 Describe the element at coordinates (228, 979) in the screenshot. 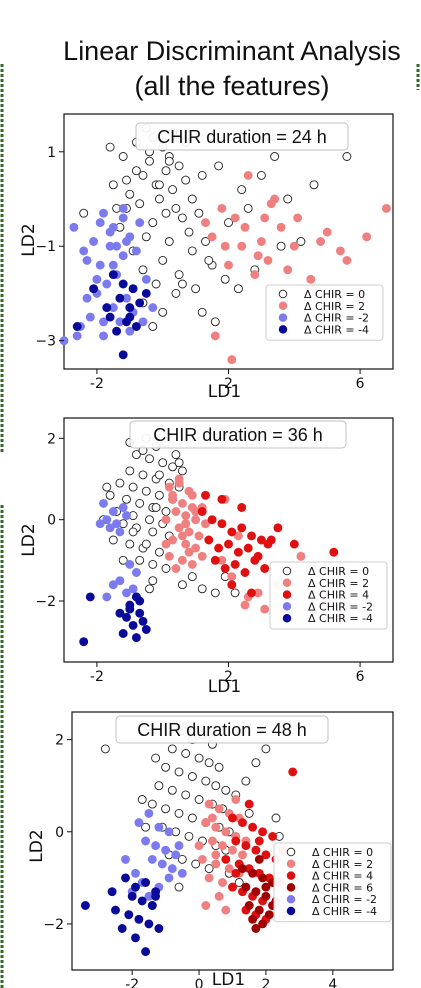

I see `x-axis-label: LD1` at that location.